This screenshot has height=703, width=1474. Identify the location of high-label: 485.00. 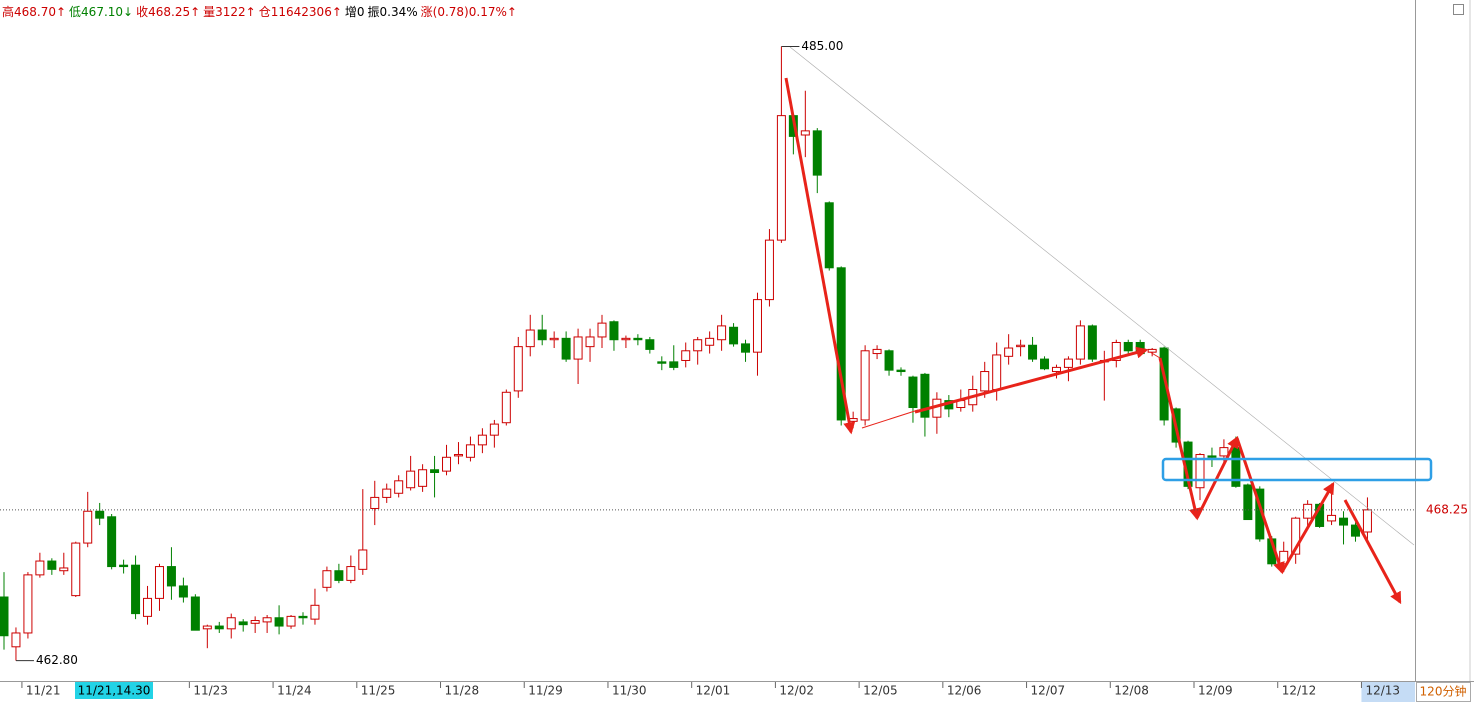
(822, 46).